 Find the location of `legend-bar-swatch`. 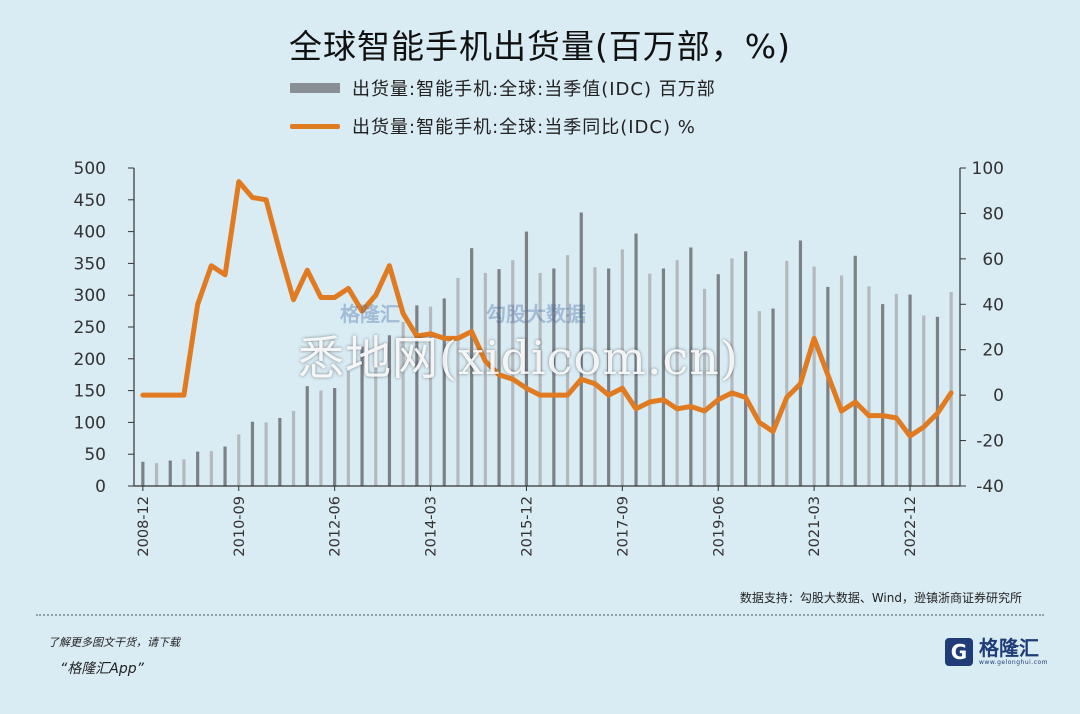

legend-bar-swatch is located at coordinates (315, 88).